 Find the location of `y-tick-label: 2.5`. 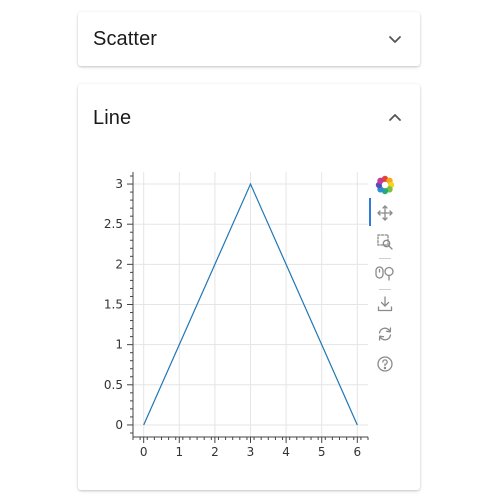

y-tick-label: 2.5 is located at coordinates (113, 224).